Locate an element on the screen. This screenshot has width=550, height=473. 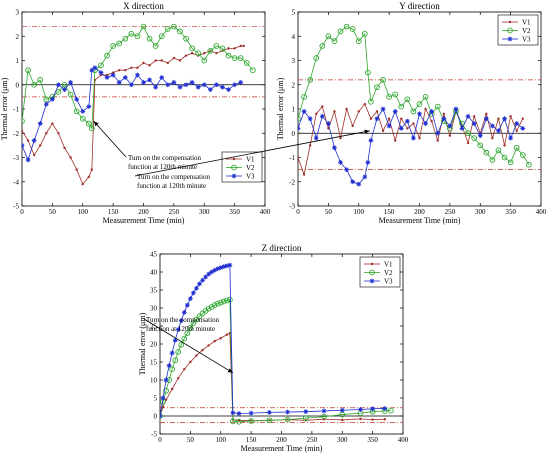
y-tick-label: -5 is located at coordinates (16, 207).